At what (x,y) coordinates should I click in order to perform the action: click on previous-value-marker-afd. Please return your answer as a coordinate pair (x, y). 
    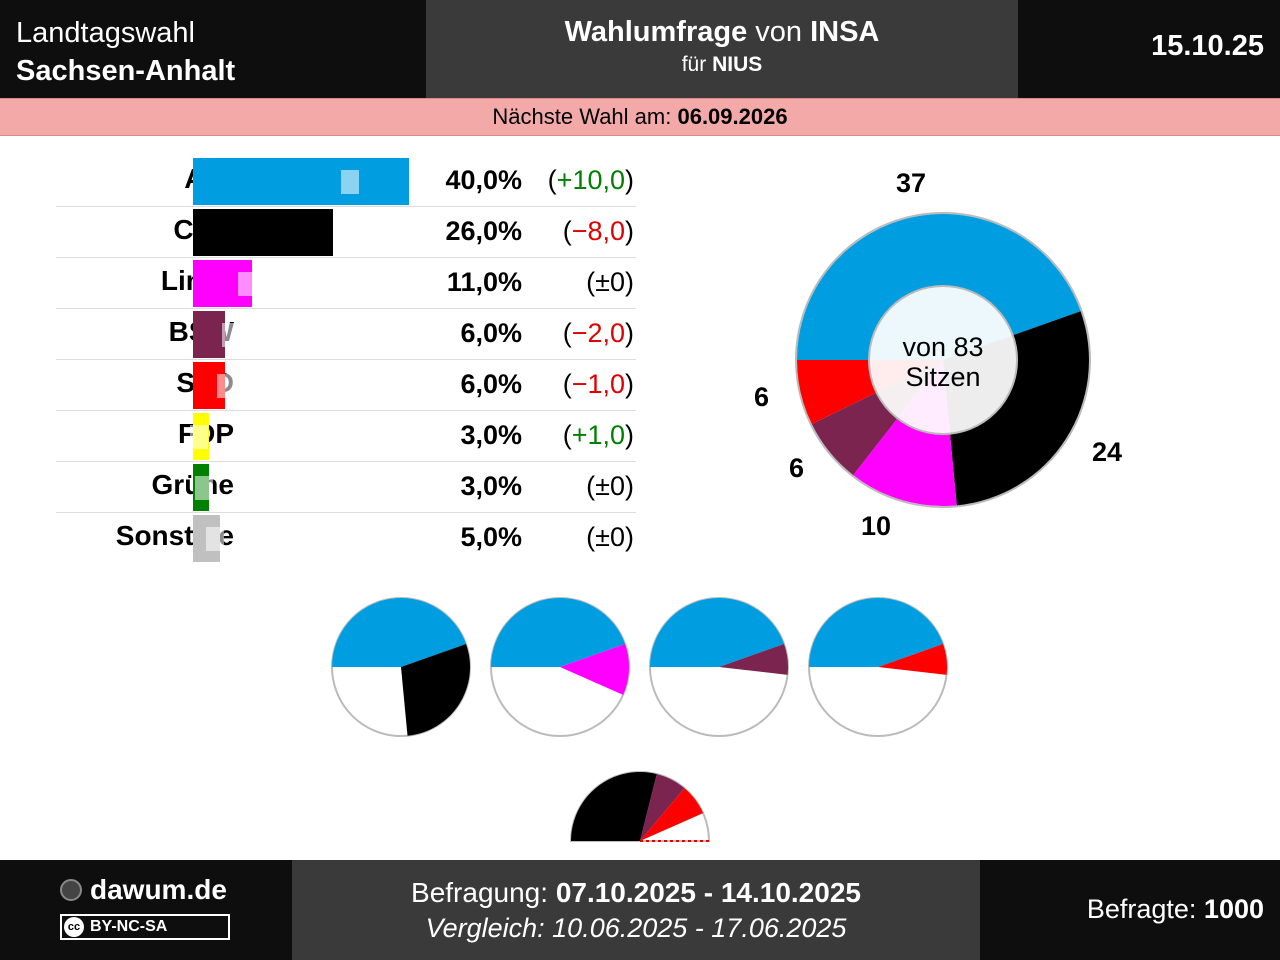
    Looking at the image, I should click on (350, 182).